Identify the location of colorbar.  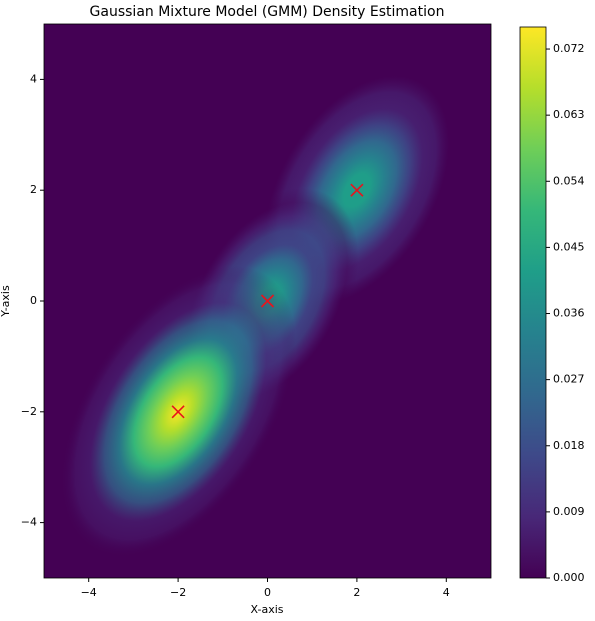
(533, 302).